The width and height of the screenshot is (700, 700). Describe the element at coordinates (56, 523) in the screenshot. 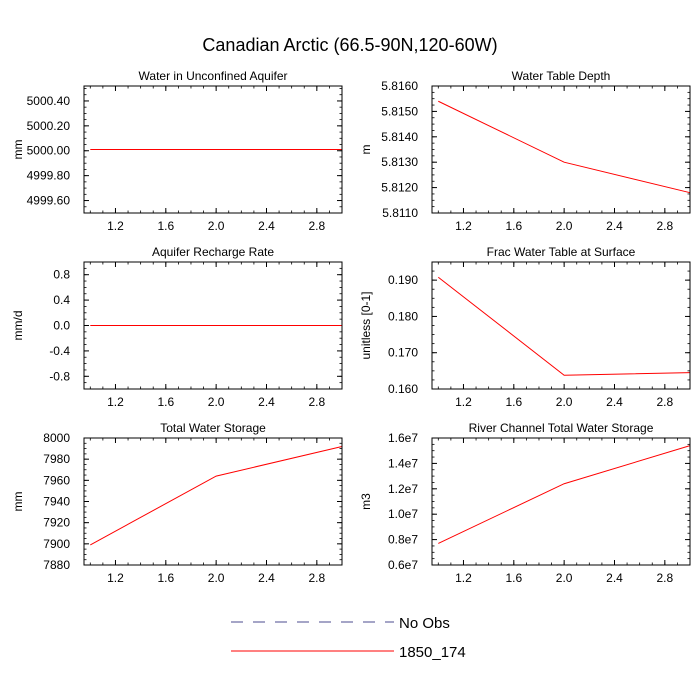

I see `y-tick-label: 7920` at that location.